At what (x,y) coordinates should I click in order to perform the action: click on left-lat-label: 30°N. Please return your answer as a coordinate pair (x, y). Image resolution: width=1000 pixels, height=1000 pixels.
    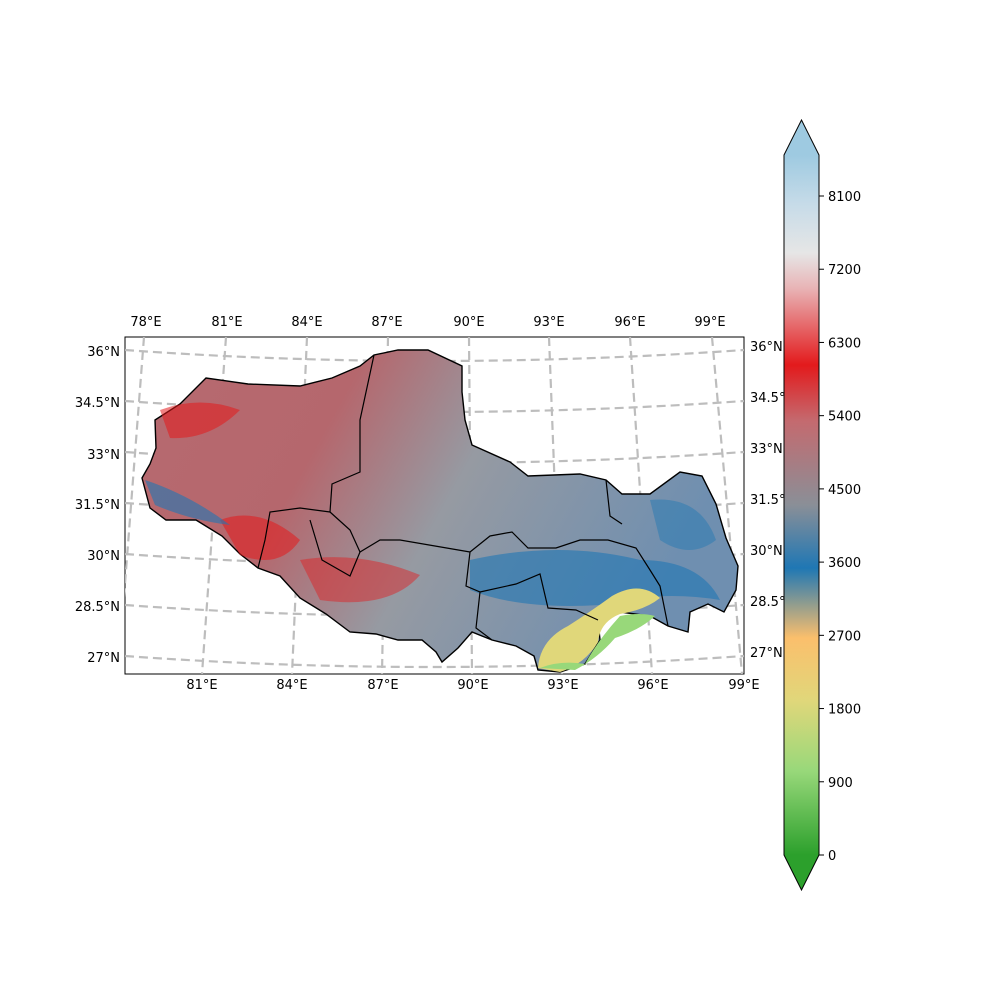
    Looking at the image, I should click on (103, 556).